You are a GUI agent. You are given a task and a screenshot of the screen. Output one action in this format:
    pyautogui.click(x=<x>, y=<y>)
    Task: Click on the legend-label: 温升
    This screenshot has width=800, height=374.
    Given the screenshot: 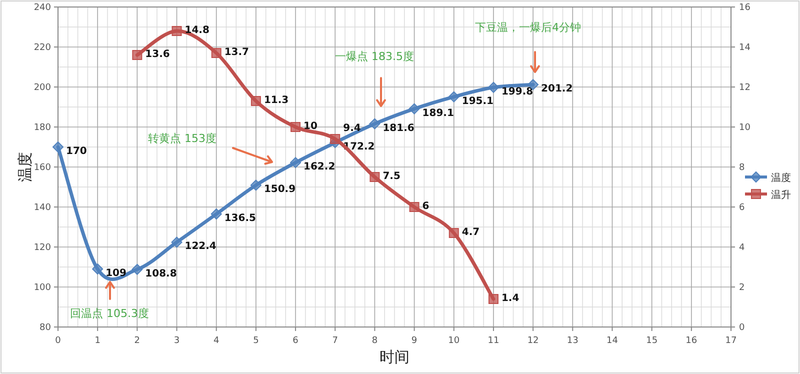 What is the action you would take?
    pyautogui.click(x=781, y=195)
    